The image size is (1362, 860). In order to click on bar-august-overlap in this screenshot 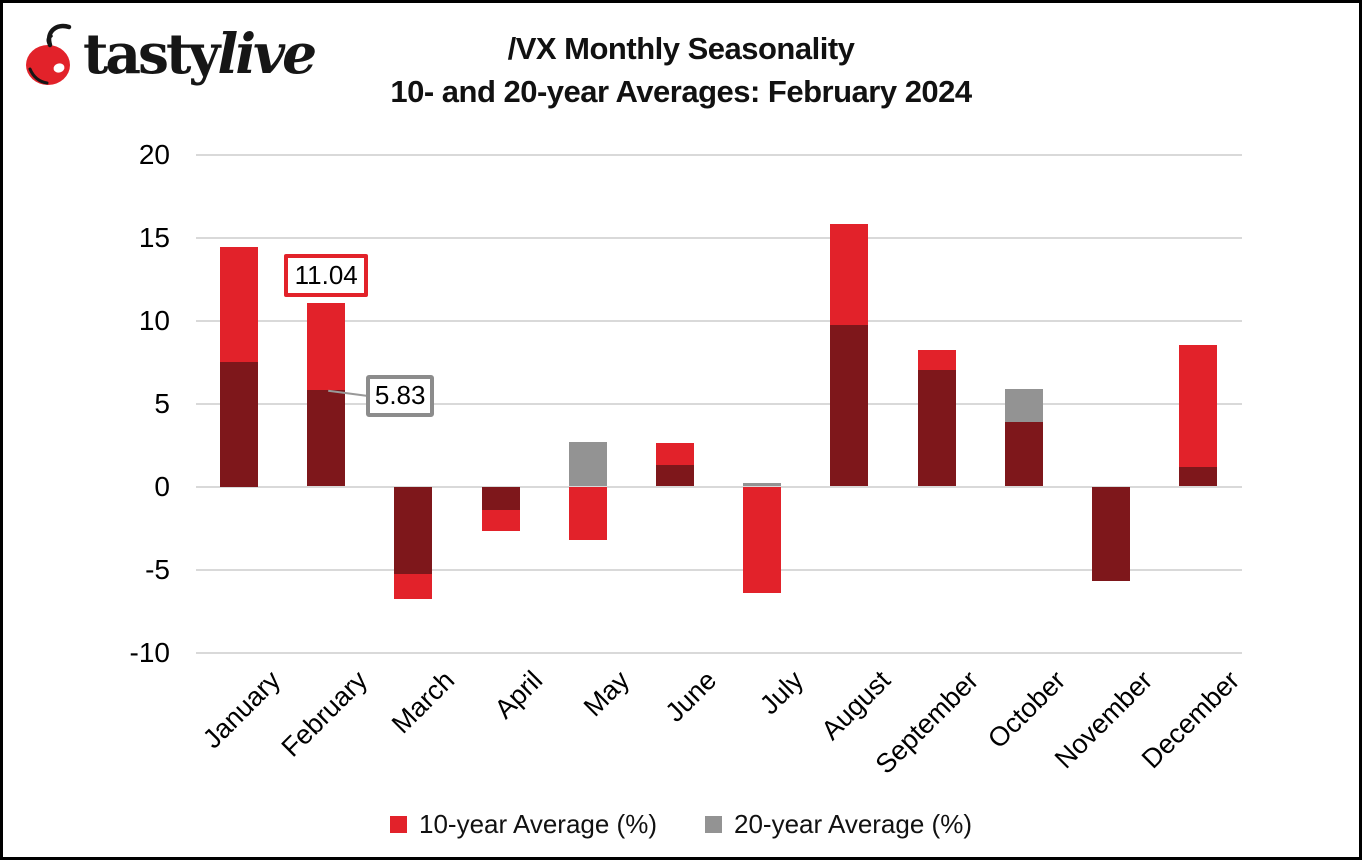, I will do `click(849, 406)`.